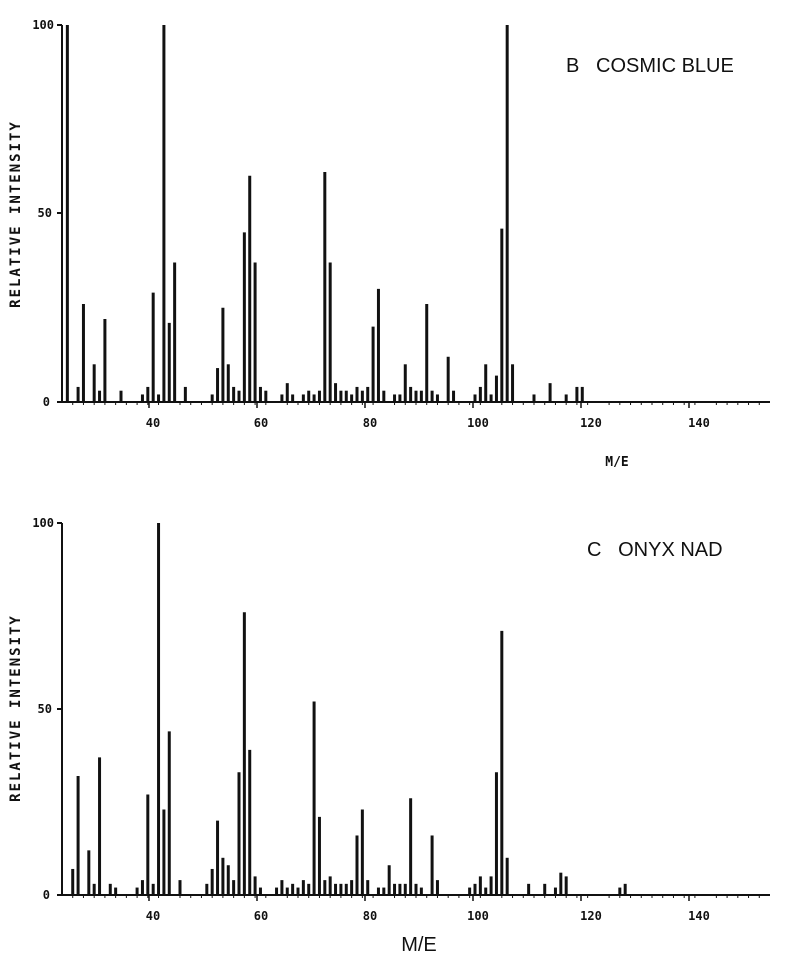  Describe the element at coordinates (153, 423) in the screenshot. I see `x-tick-label-b-40: 40` at that location.